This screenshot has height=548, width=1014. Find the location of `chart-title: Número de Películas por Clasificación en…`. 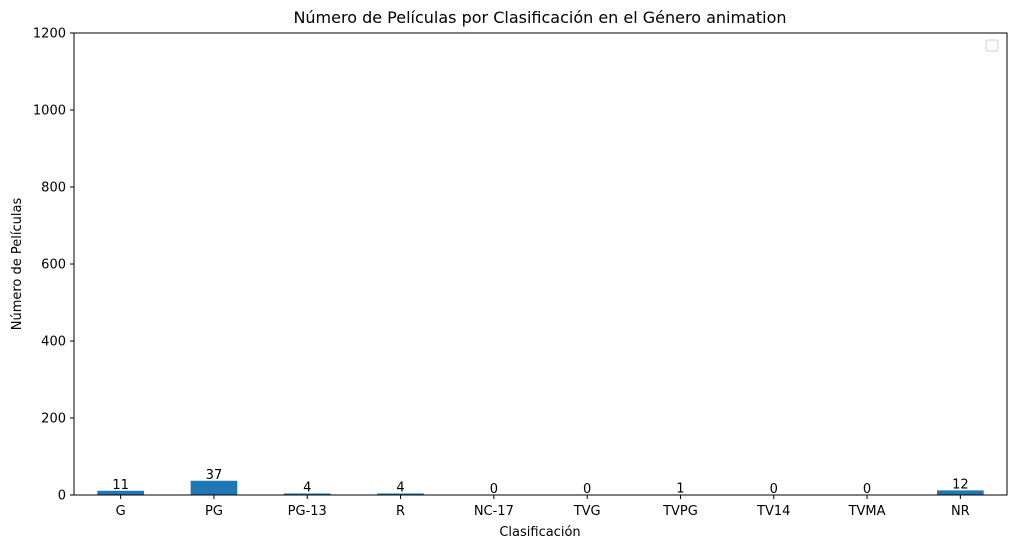

chart-title: Número de Películas por Clasificación en… is located at coordinates (539, 17).